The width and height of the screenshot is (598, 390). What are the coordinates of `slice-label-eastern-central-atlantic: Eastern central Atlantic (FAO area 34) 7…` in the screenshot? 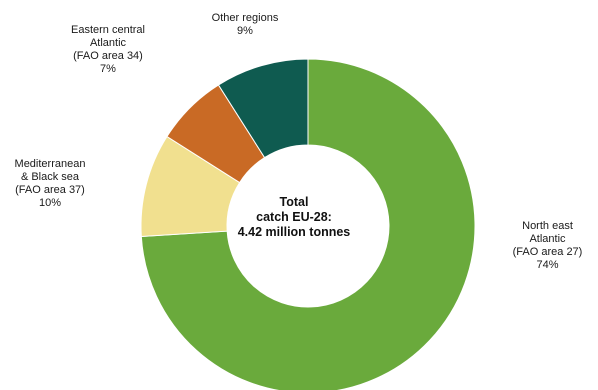 It's located at (108, 50).